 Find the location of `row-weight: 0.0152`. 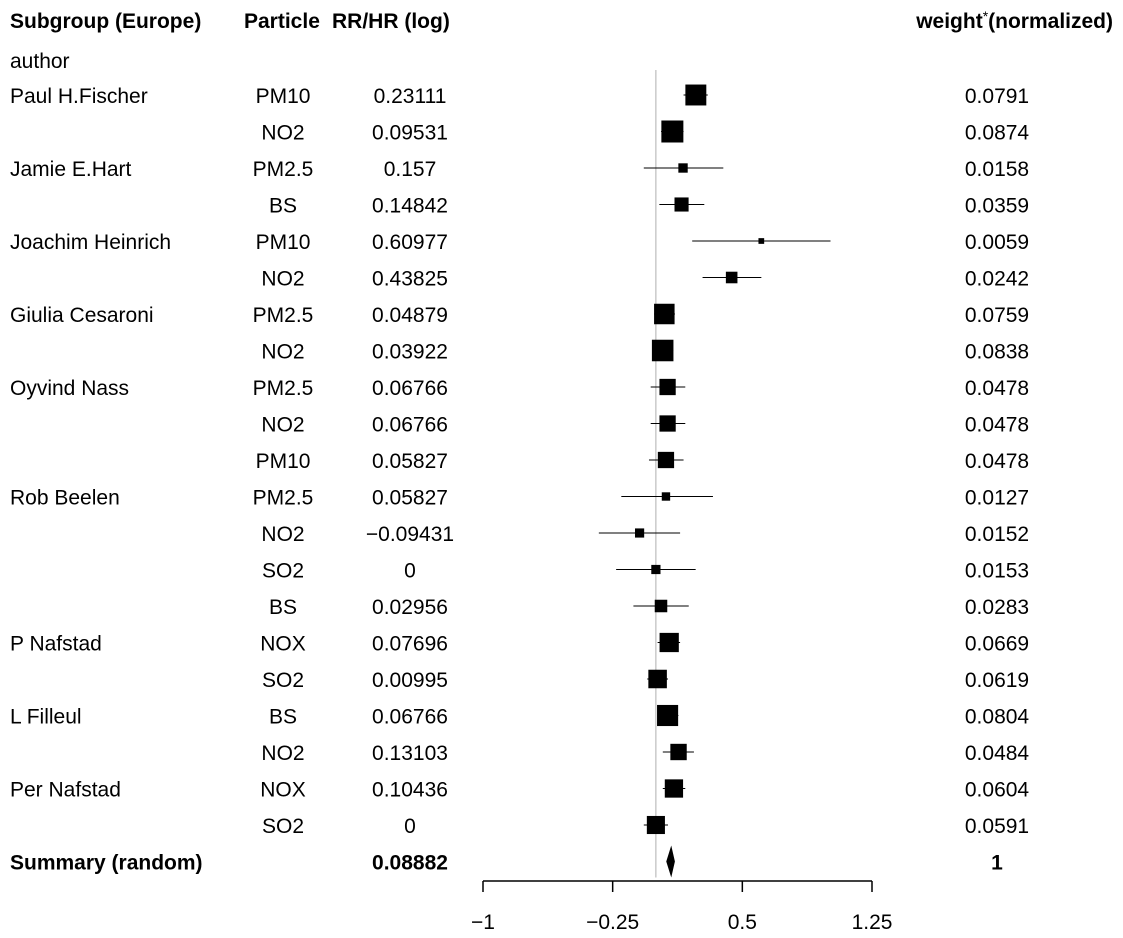

row-weight: 0.0152 is located at coordinates (997, 534).